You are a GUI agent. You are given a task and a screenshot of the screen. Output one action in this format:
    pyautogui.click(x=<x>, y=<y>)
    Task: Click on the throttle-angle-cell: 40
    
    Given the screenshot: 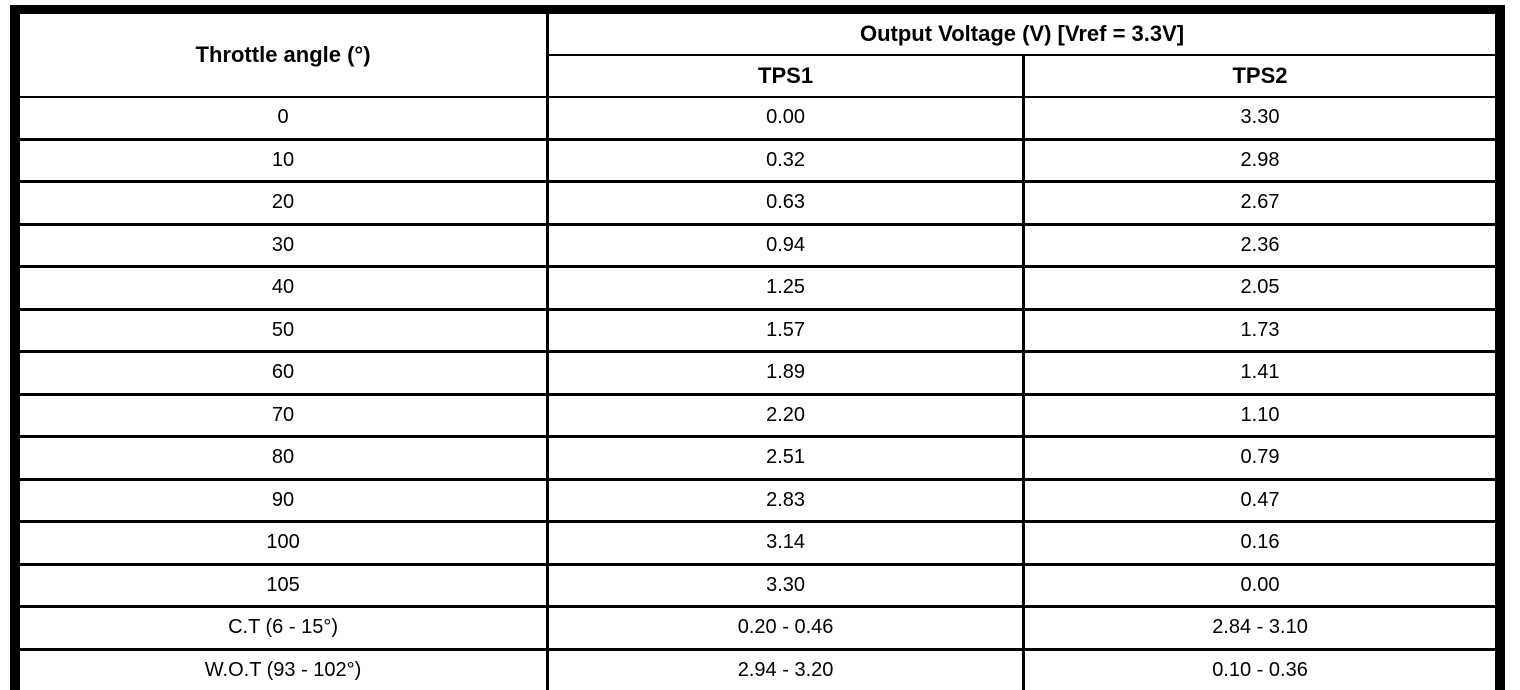 What is the action you would take?
    pyautogui.click(x=283, y=288)
    